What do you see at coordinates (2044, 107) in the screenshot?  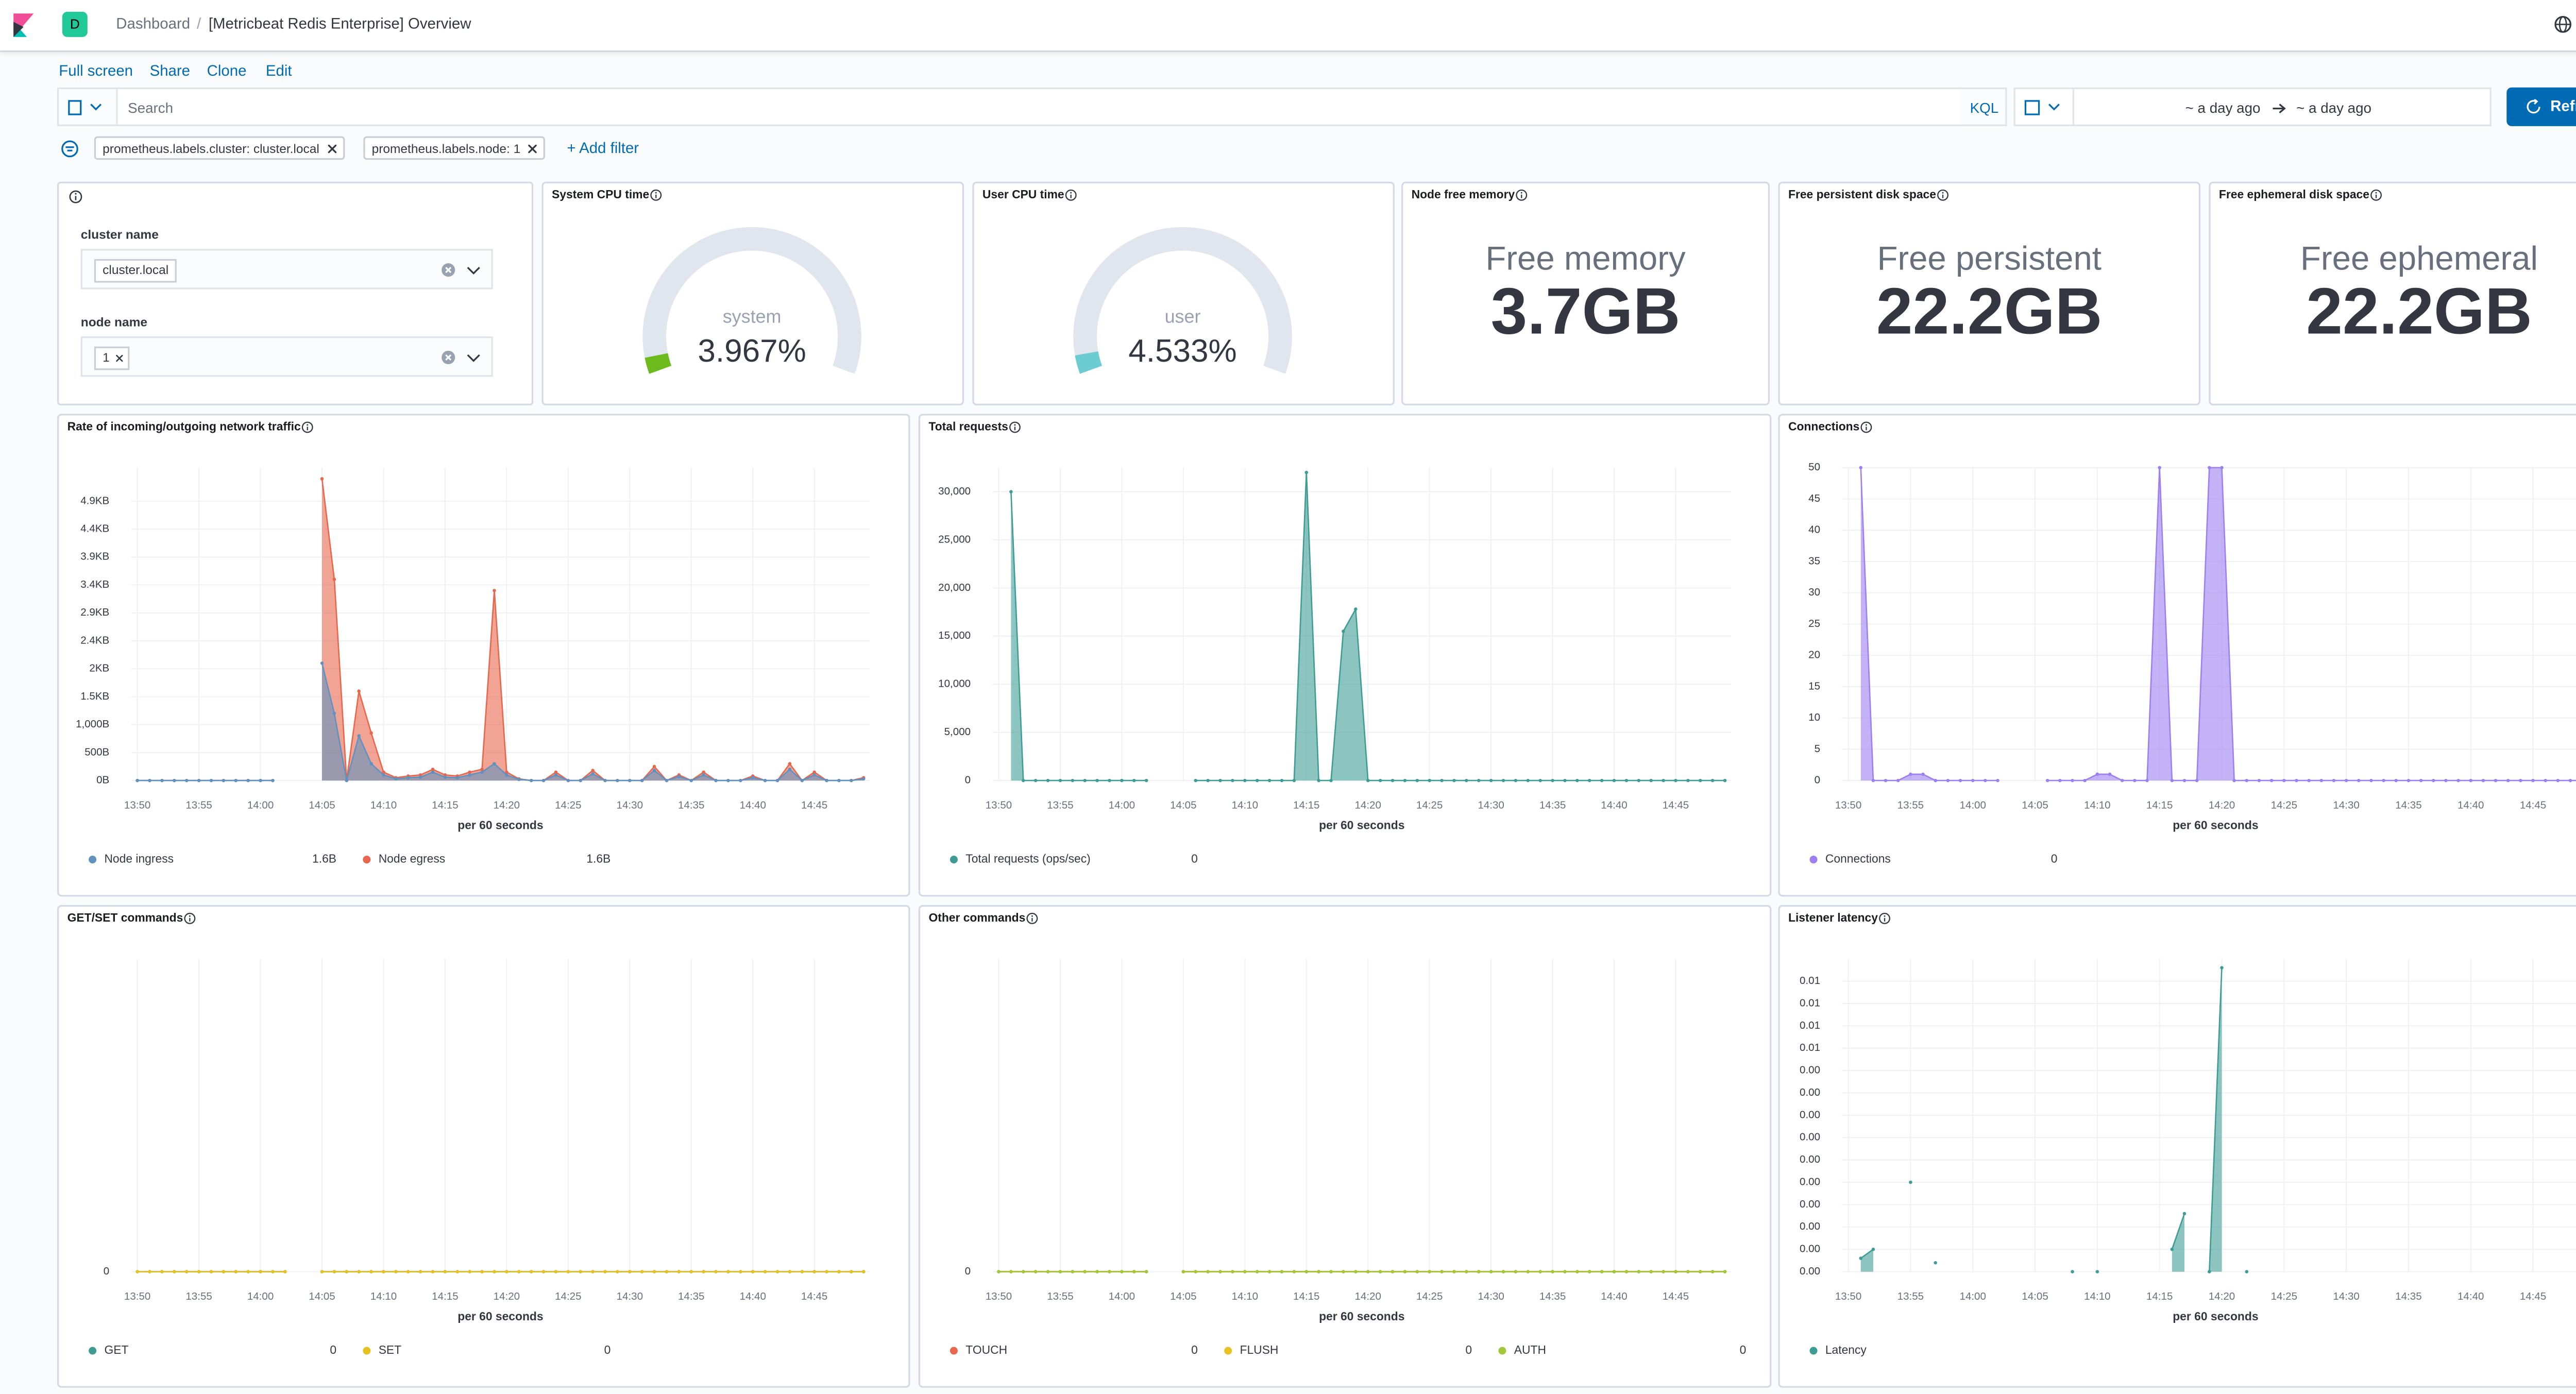 I see `quick-menu-icon` at bounding box center [2044, 107].